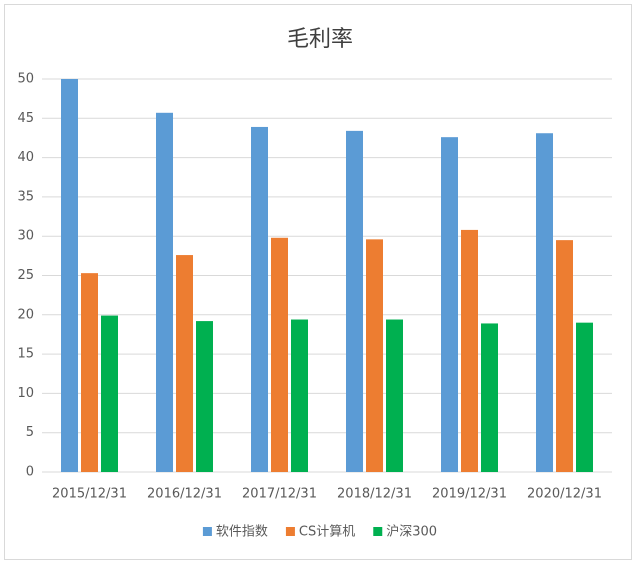 The image size is (640, 567). I want to click on chart-title: 毛利率, so click(320, 39).